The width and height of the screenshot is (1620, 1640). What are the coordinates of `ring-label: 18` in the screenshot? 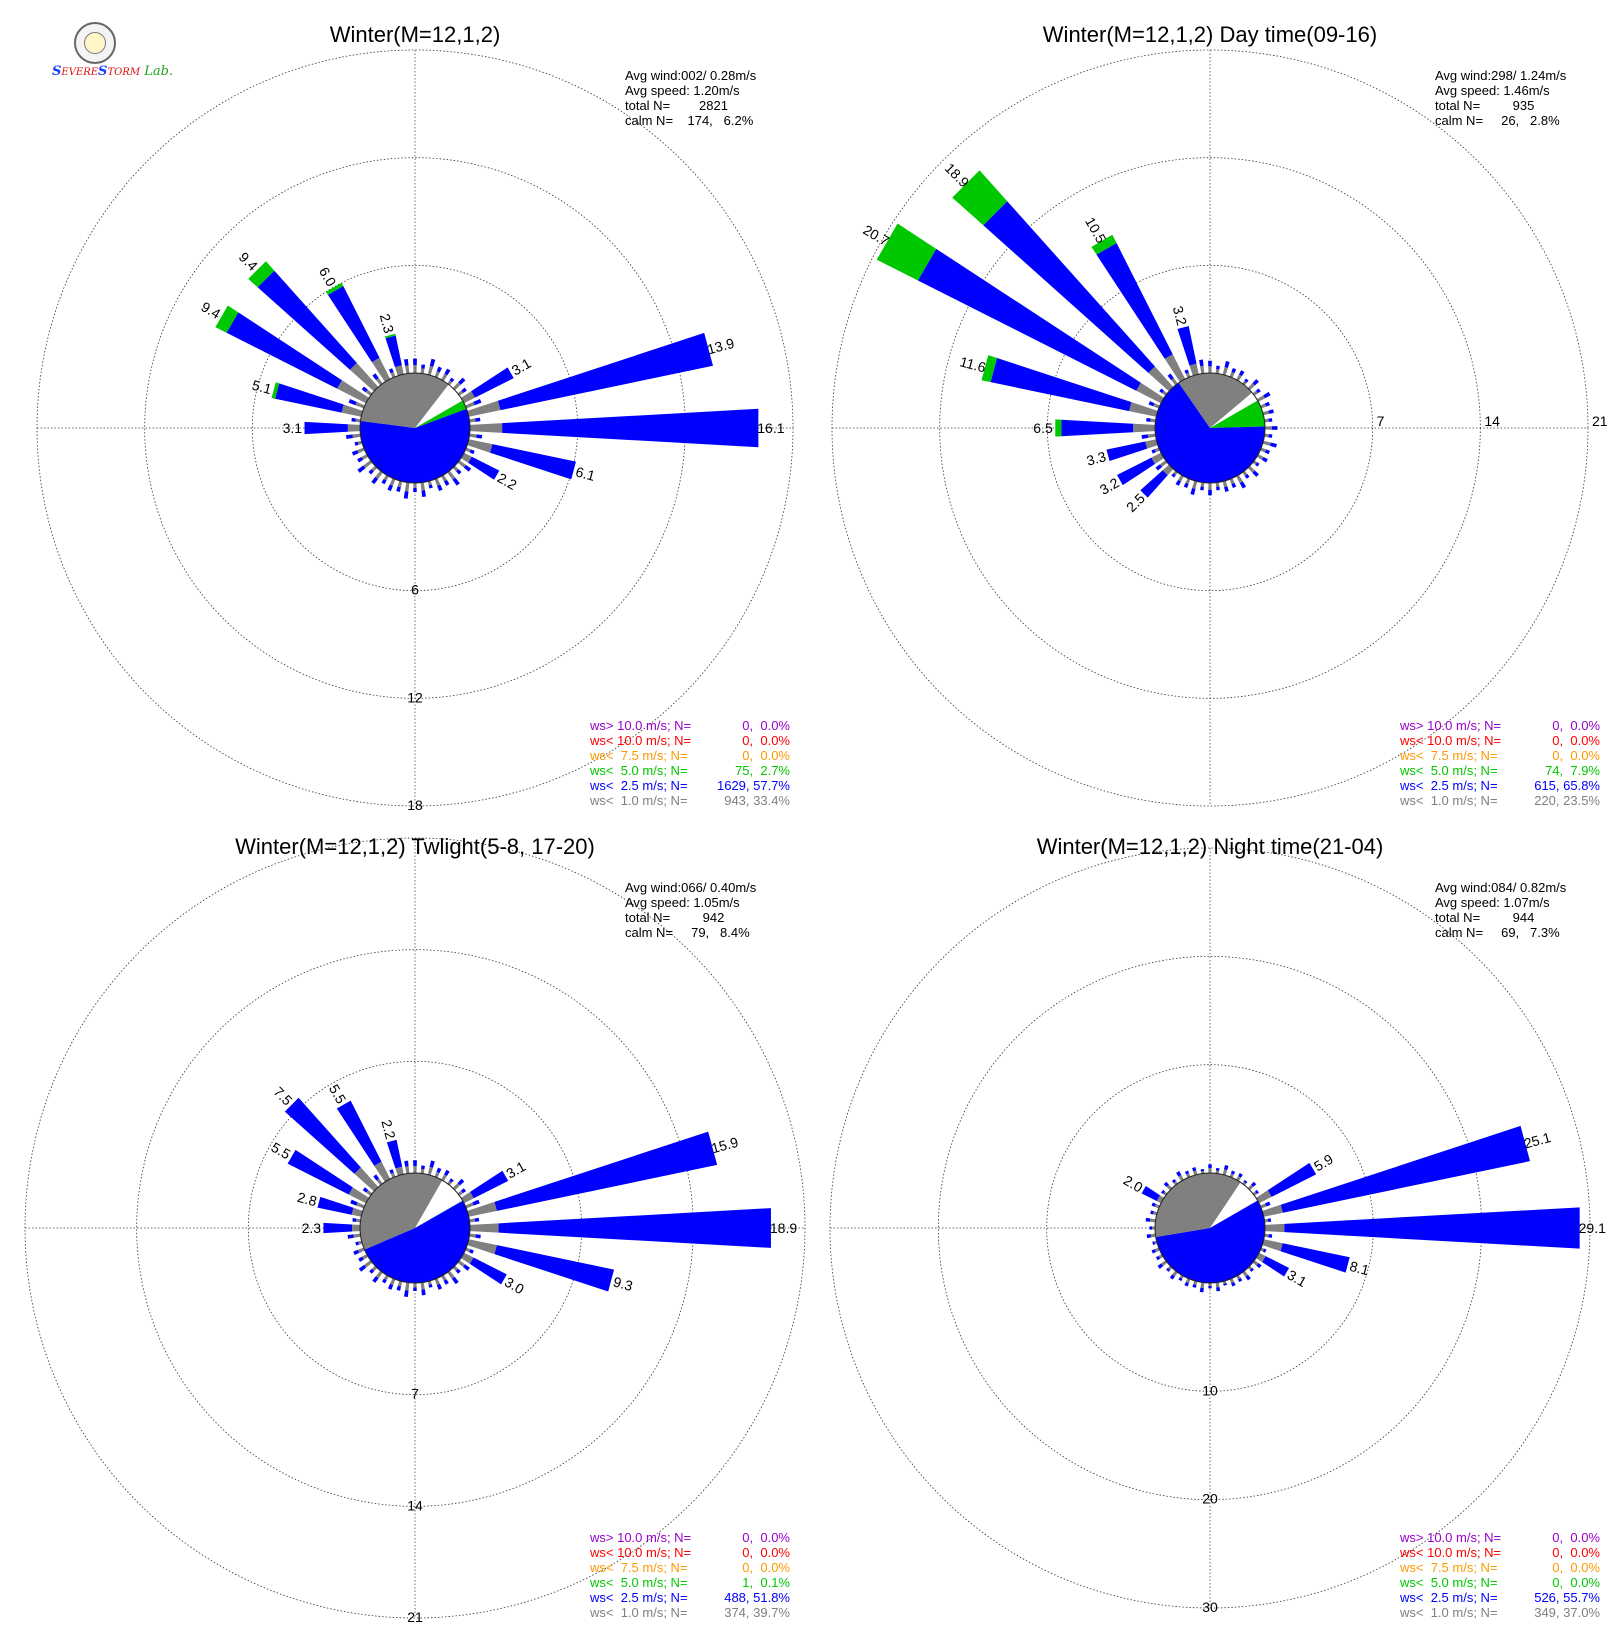 It's located at (415, 805).